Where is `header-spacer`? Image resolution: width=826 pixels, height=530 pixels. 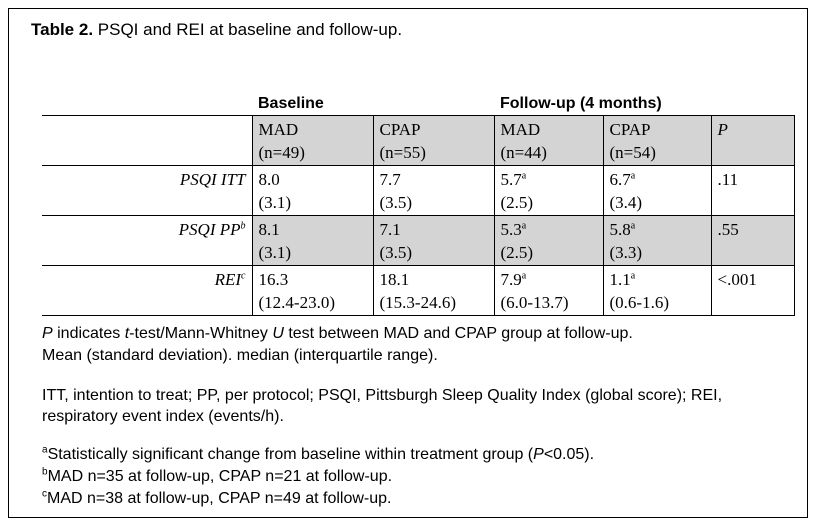
header-spacer is located at coordinates (147, 103).